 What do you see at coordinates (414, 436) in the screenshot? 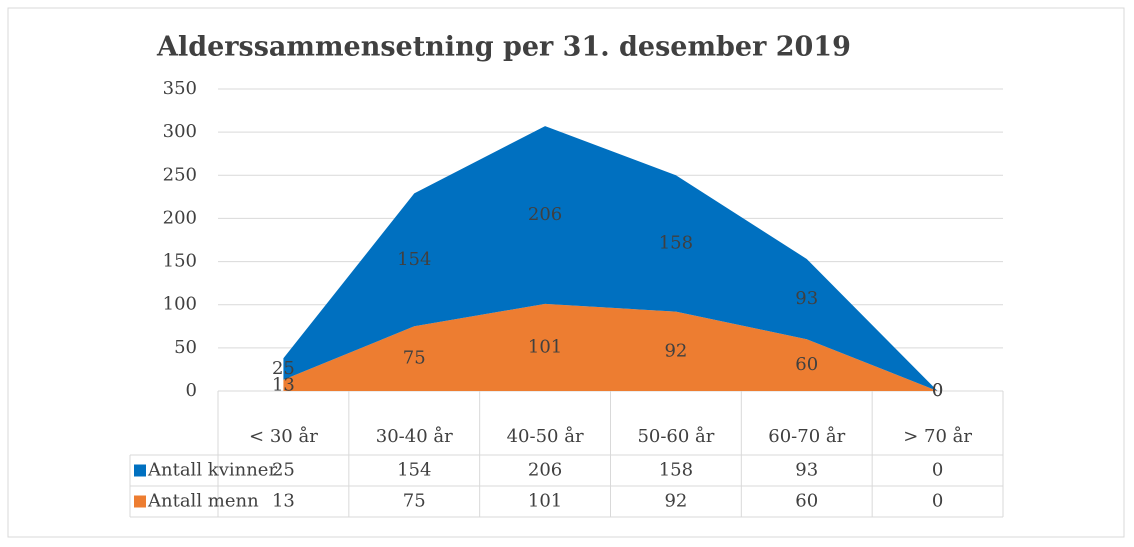
I see `x-tick-label: 30-40 år` at bounding box center [414, 436].